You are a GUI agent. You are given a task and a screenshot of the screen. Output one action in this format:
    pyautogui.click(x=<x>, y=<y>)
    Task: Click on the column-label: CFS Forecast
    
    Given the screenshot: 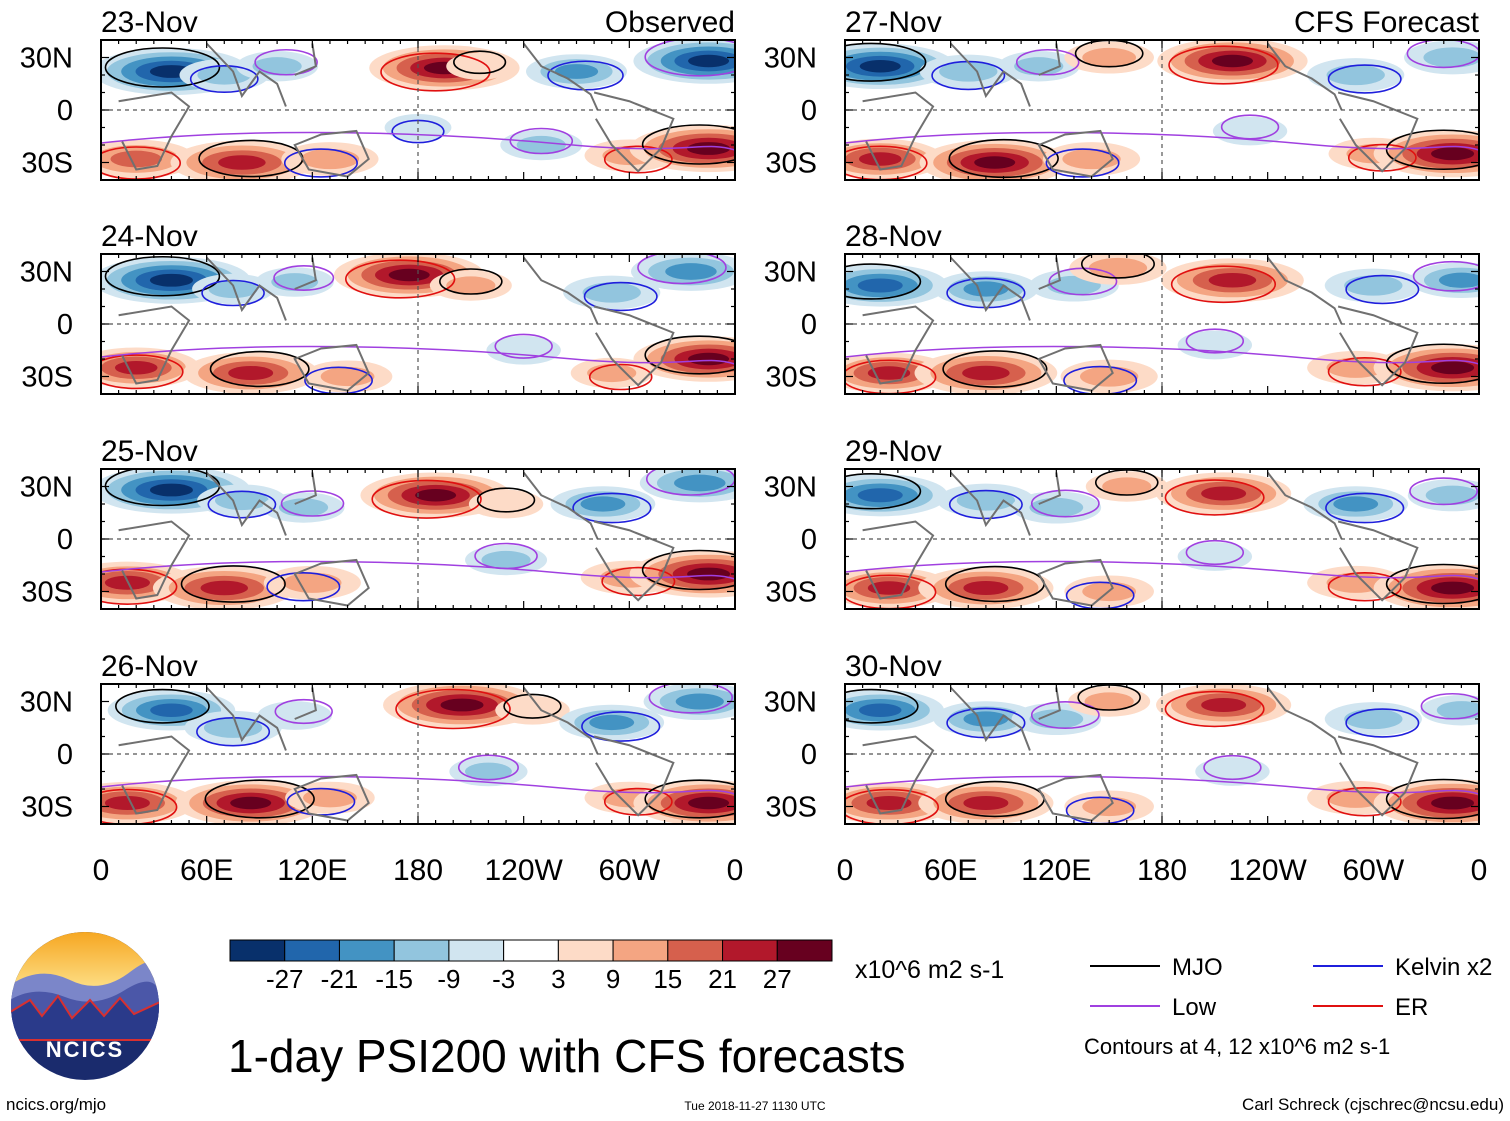 What is the action you would take?
    pyautogui.click(x=1387, y=22)
    